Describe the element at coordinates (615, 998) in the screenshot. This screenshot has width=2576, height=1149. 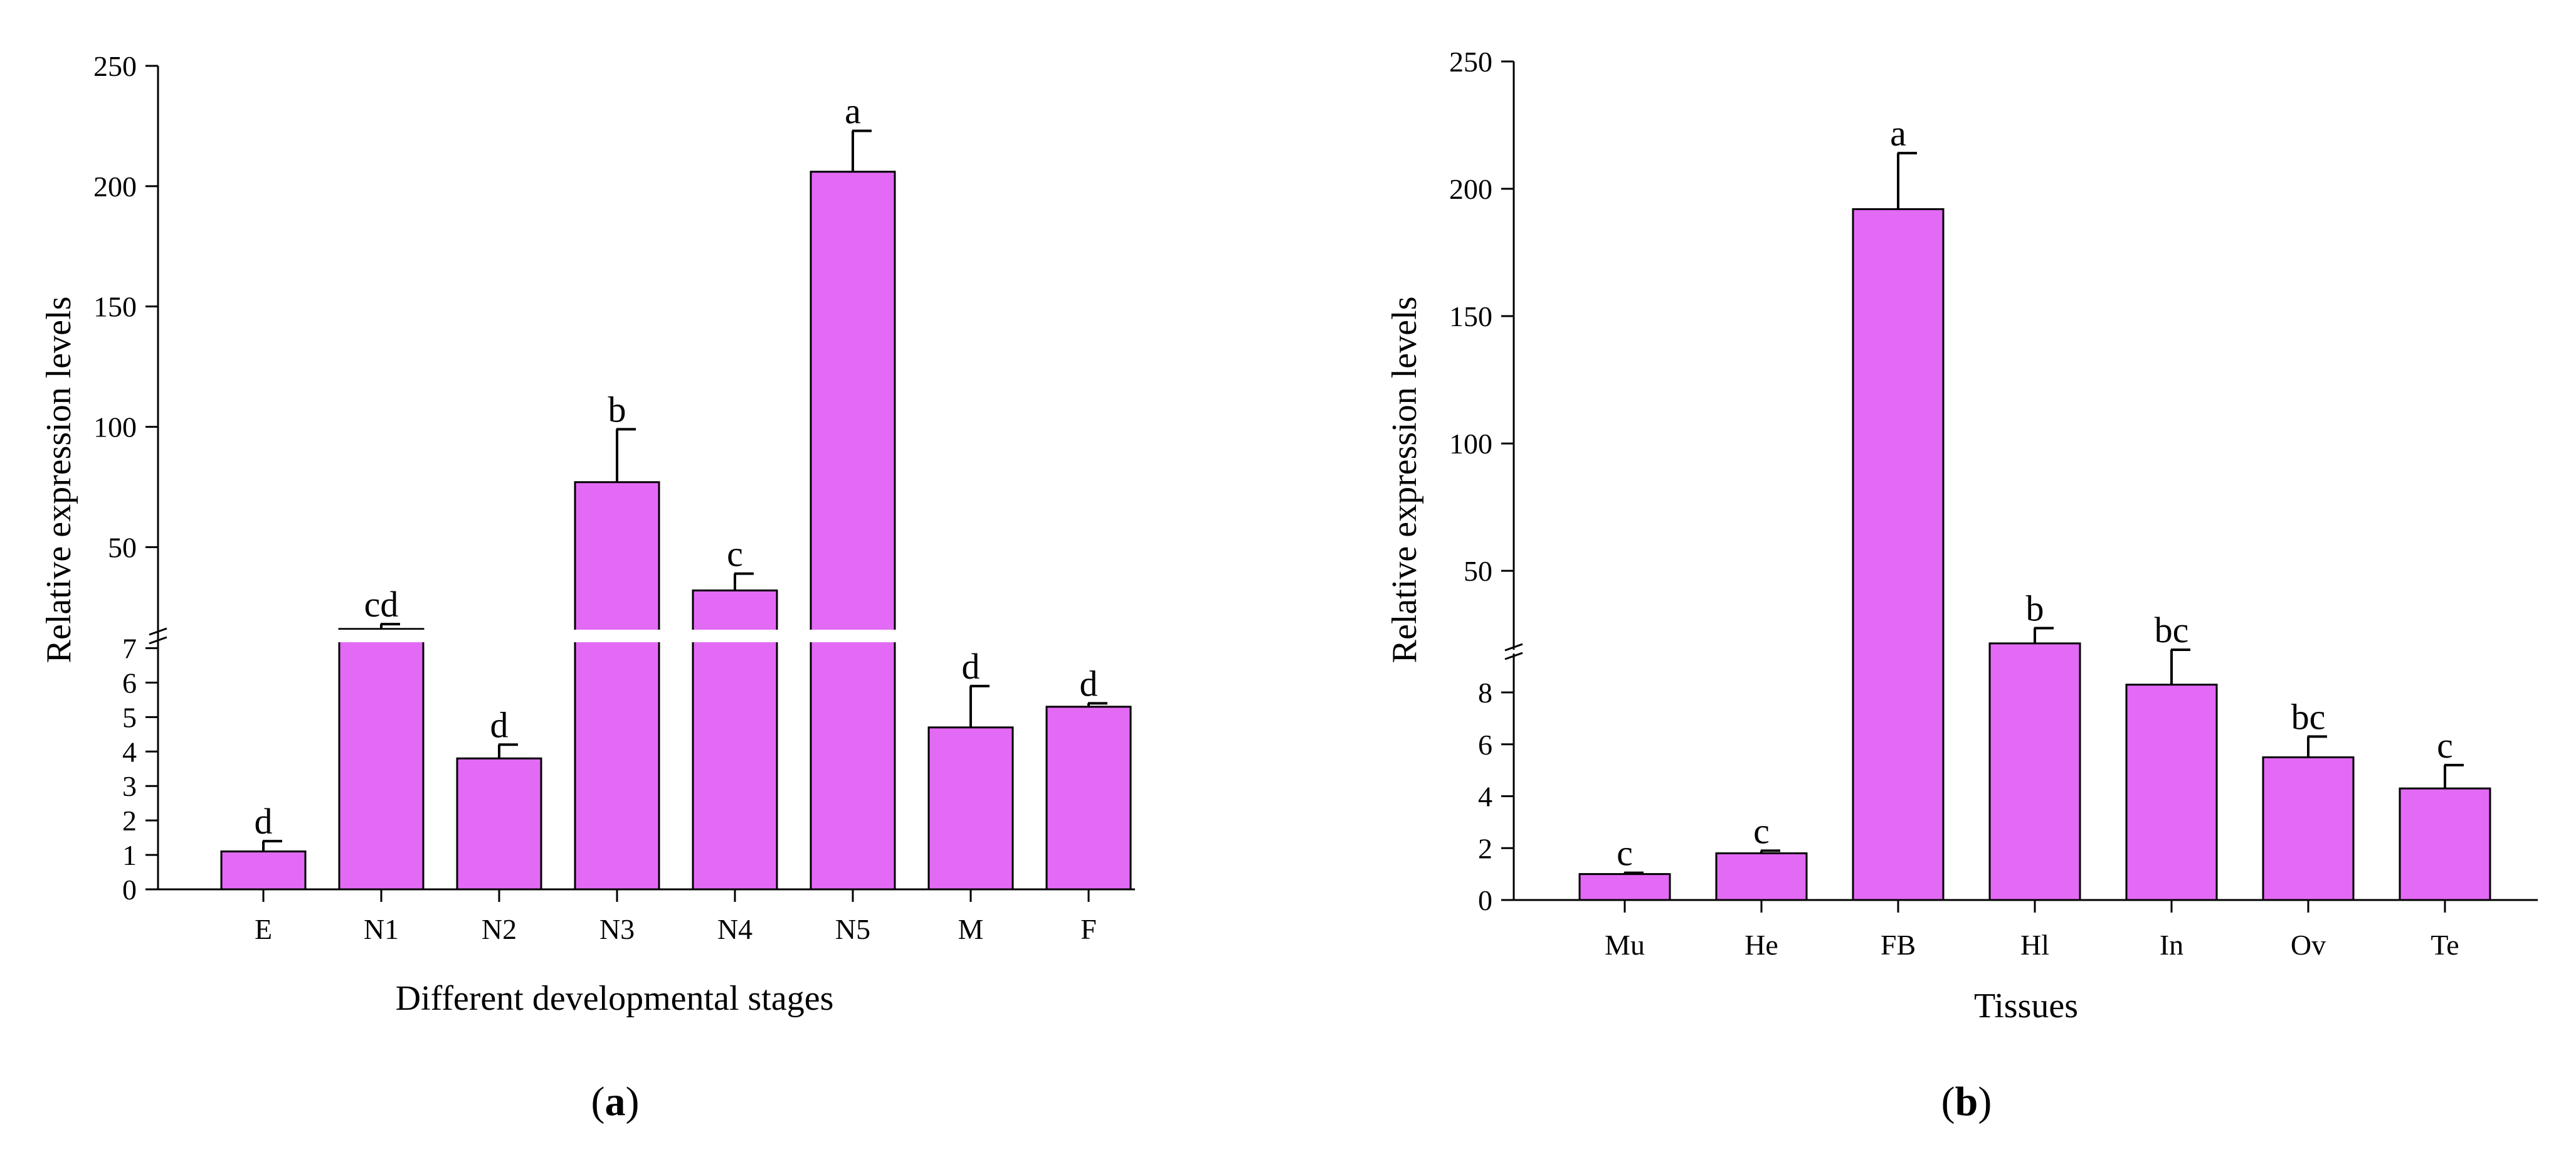
I see `x-axis-title: Different developmental stages` at that location.